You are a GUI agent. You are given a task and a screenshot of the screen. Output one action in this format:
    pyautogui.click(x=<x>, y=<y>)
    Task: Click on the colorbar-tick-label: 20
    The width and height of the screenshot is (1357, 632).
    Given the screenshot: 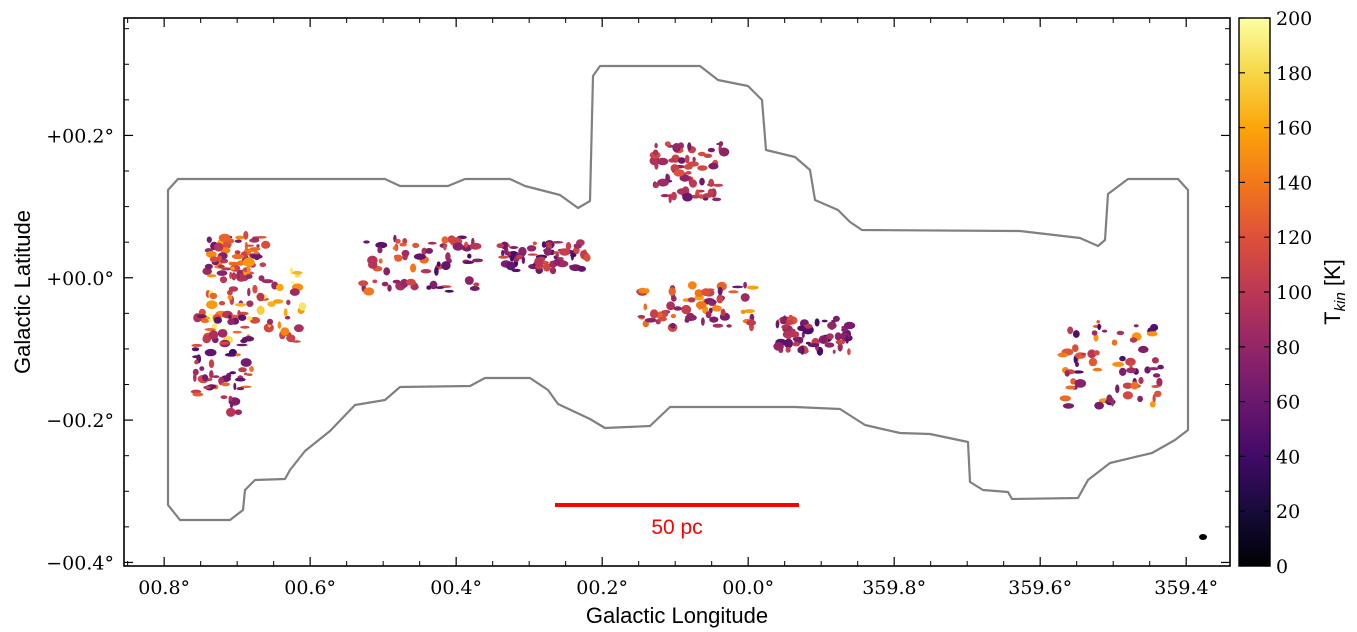 What is the action you would take?
    pyautogui.click(x=1288, y=512)
    